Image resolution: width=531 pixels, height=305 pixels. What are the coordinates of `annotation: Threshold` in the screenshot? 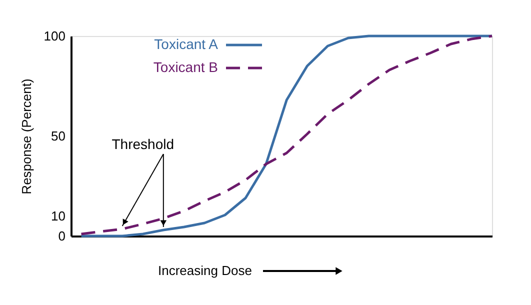 It's located at (143, 144).